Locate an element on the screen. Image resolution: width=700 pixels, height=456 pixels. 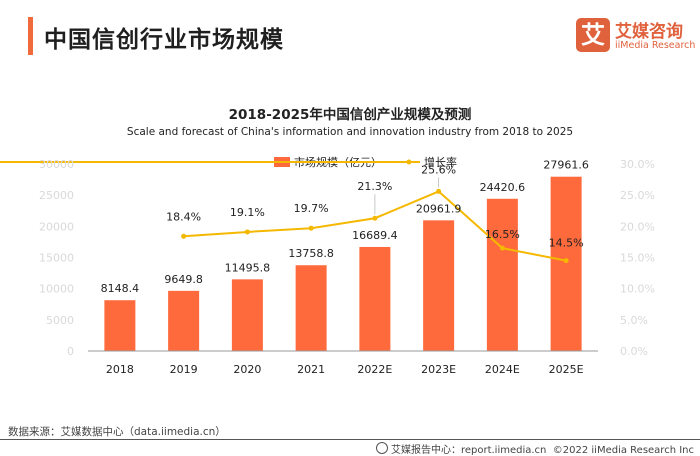
x-tick-label: 2025E is located at coordinates (566, 369).